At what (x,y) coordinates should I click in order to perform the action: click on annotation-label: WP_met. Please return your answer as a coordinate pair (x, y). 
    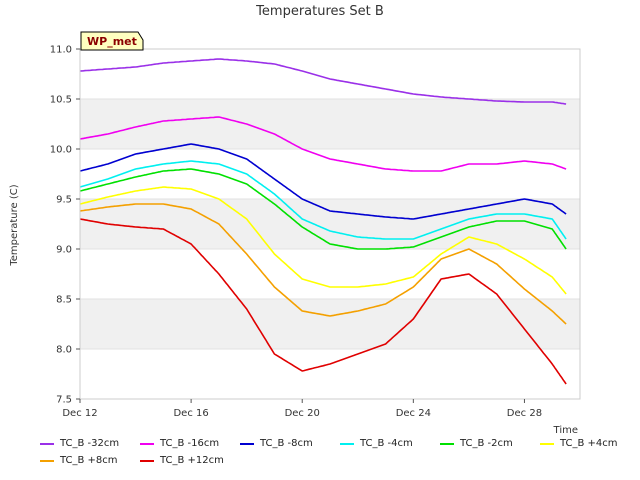
    Looking at the image, I should click on (112, 41).